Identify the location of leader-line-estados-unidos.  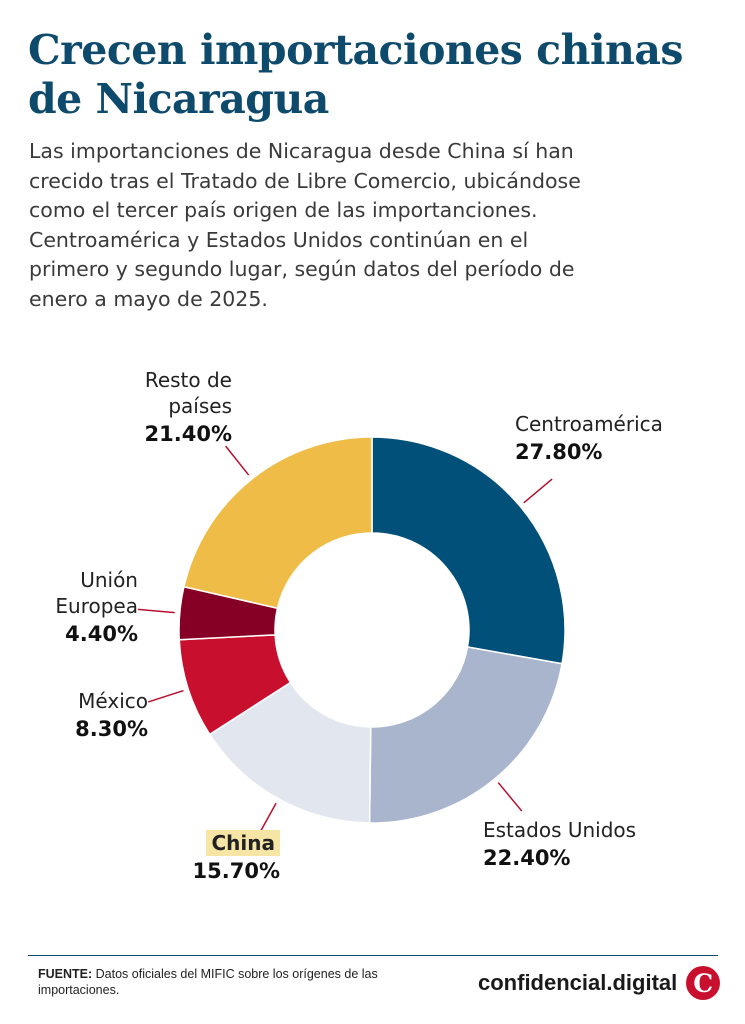
(510, 797).